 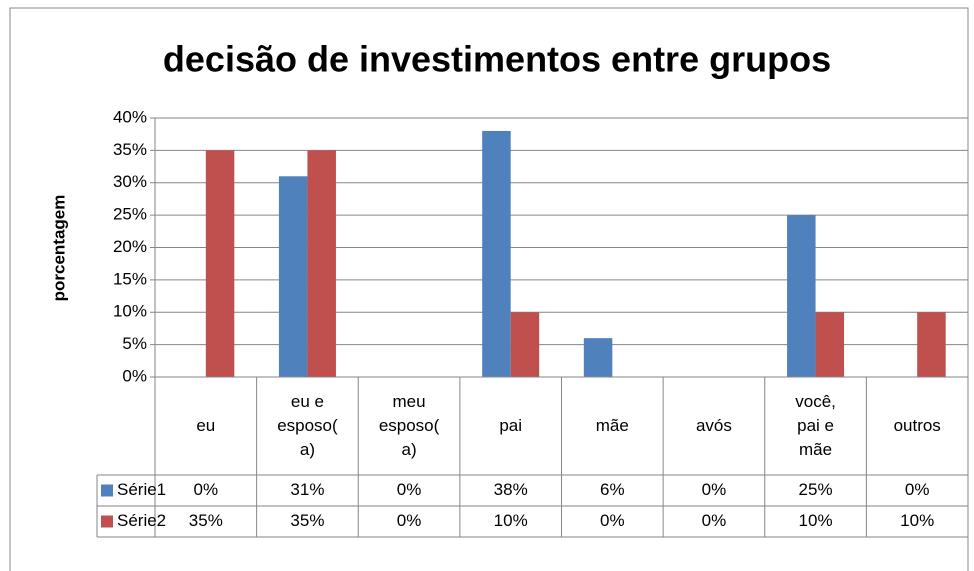 I want to click on y-tick-label: 5%, so click(x=134, y=343).